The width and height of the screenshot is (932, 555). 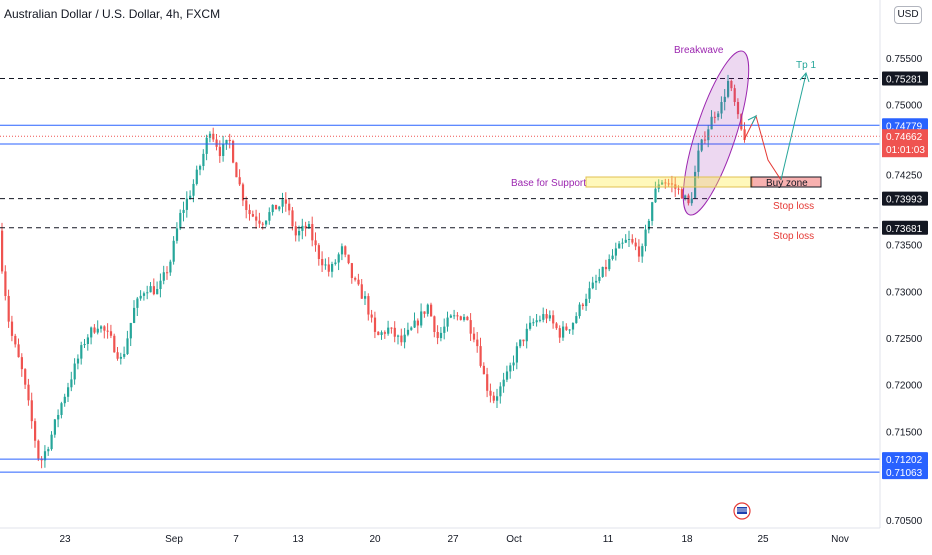 What do you see at coordinates (908, 15) in the screenshot?
I see `currency-button: USD` at bounding box center [908, 15].